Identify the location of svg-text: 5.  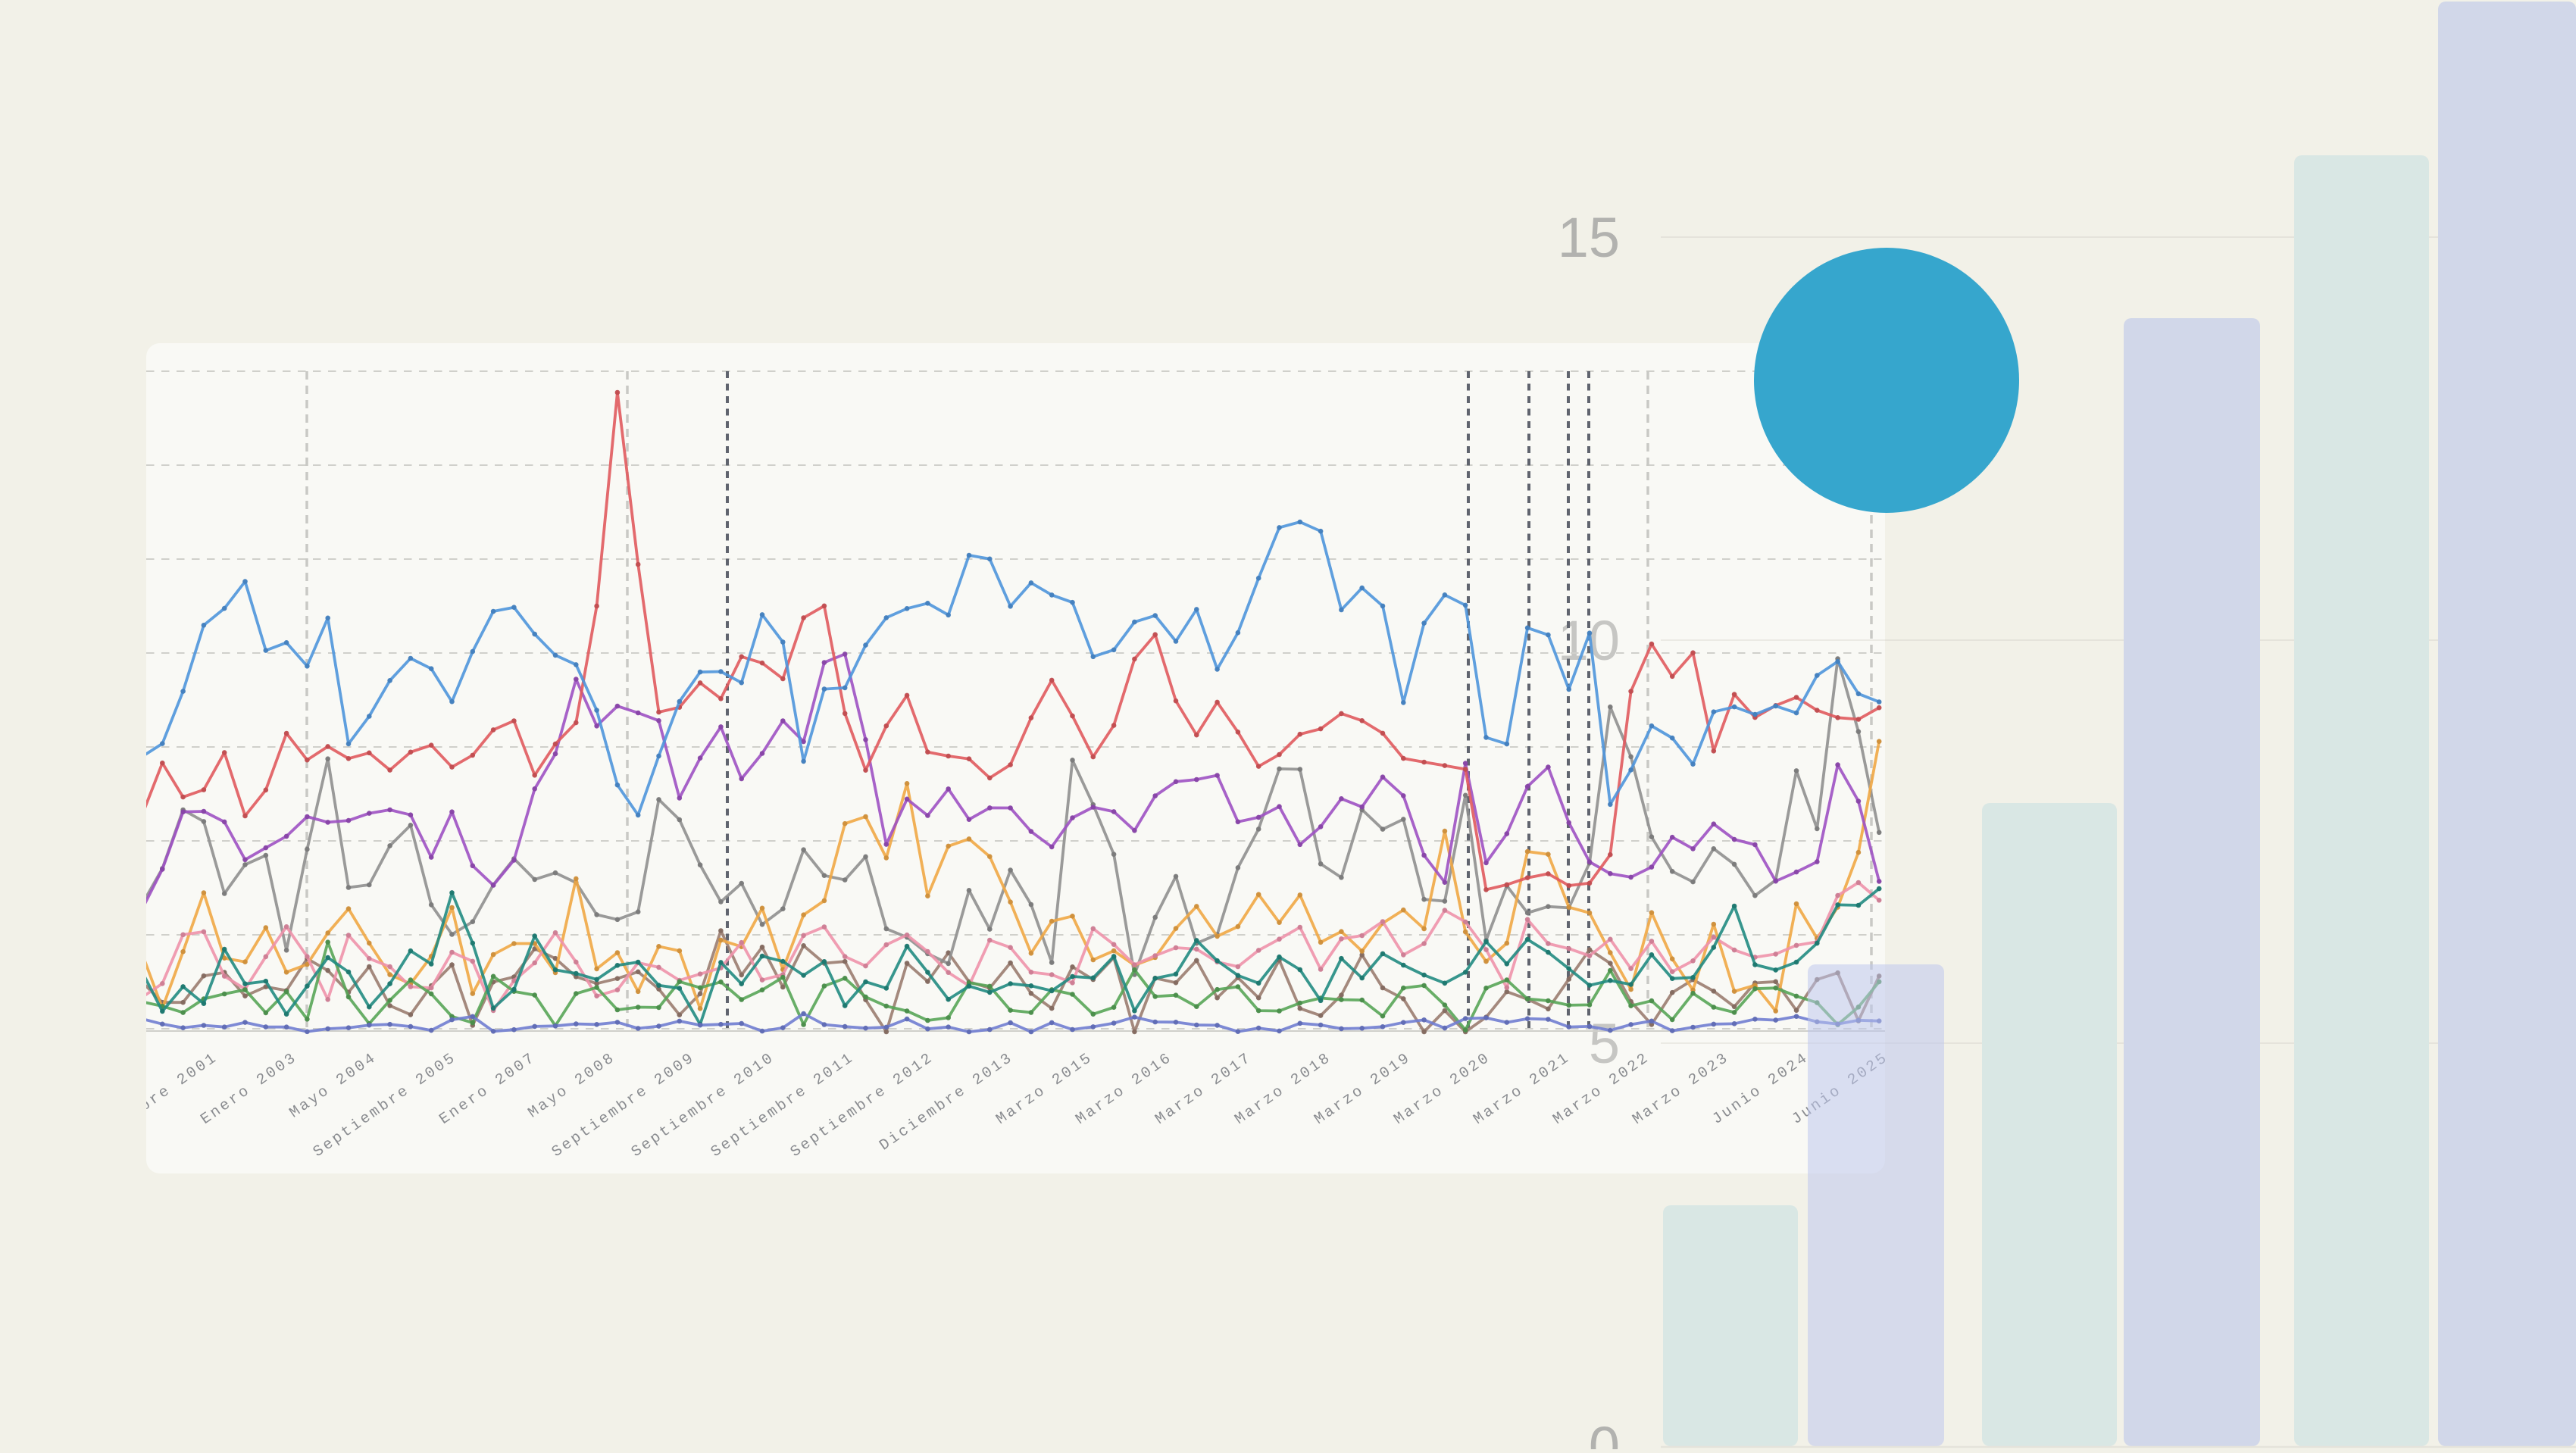
(1605, 1044).